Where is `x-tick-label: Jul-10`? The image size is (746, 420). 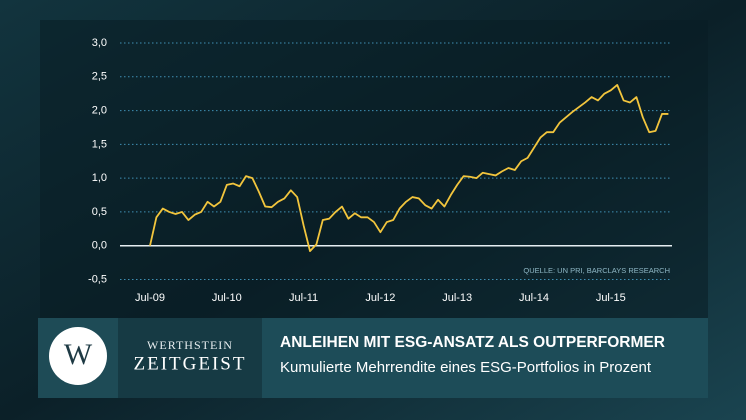
x-tick-label: Jul-10 is located at coordinates (227, 298).